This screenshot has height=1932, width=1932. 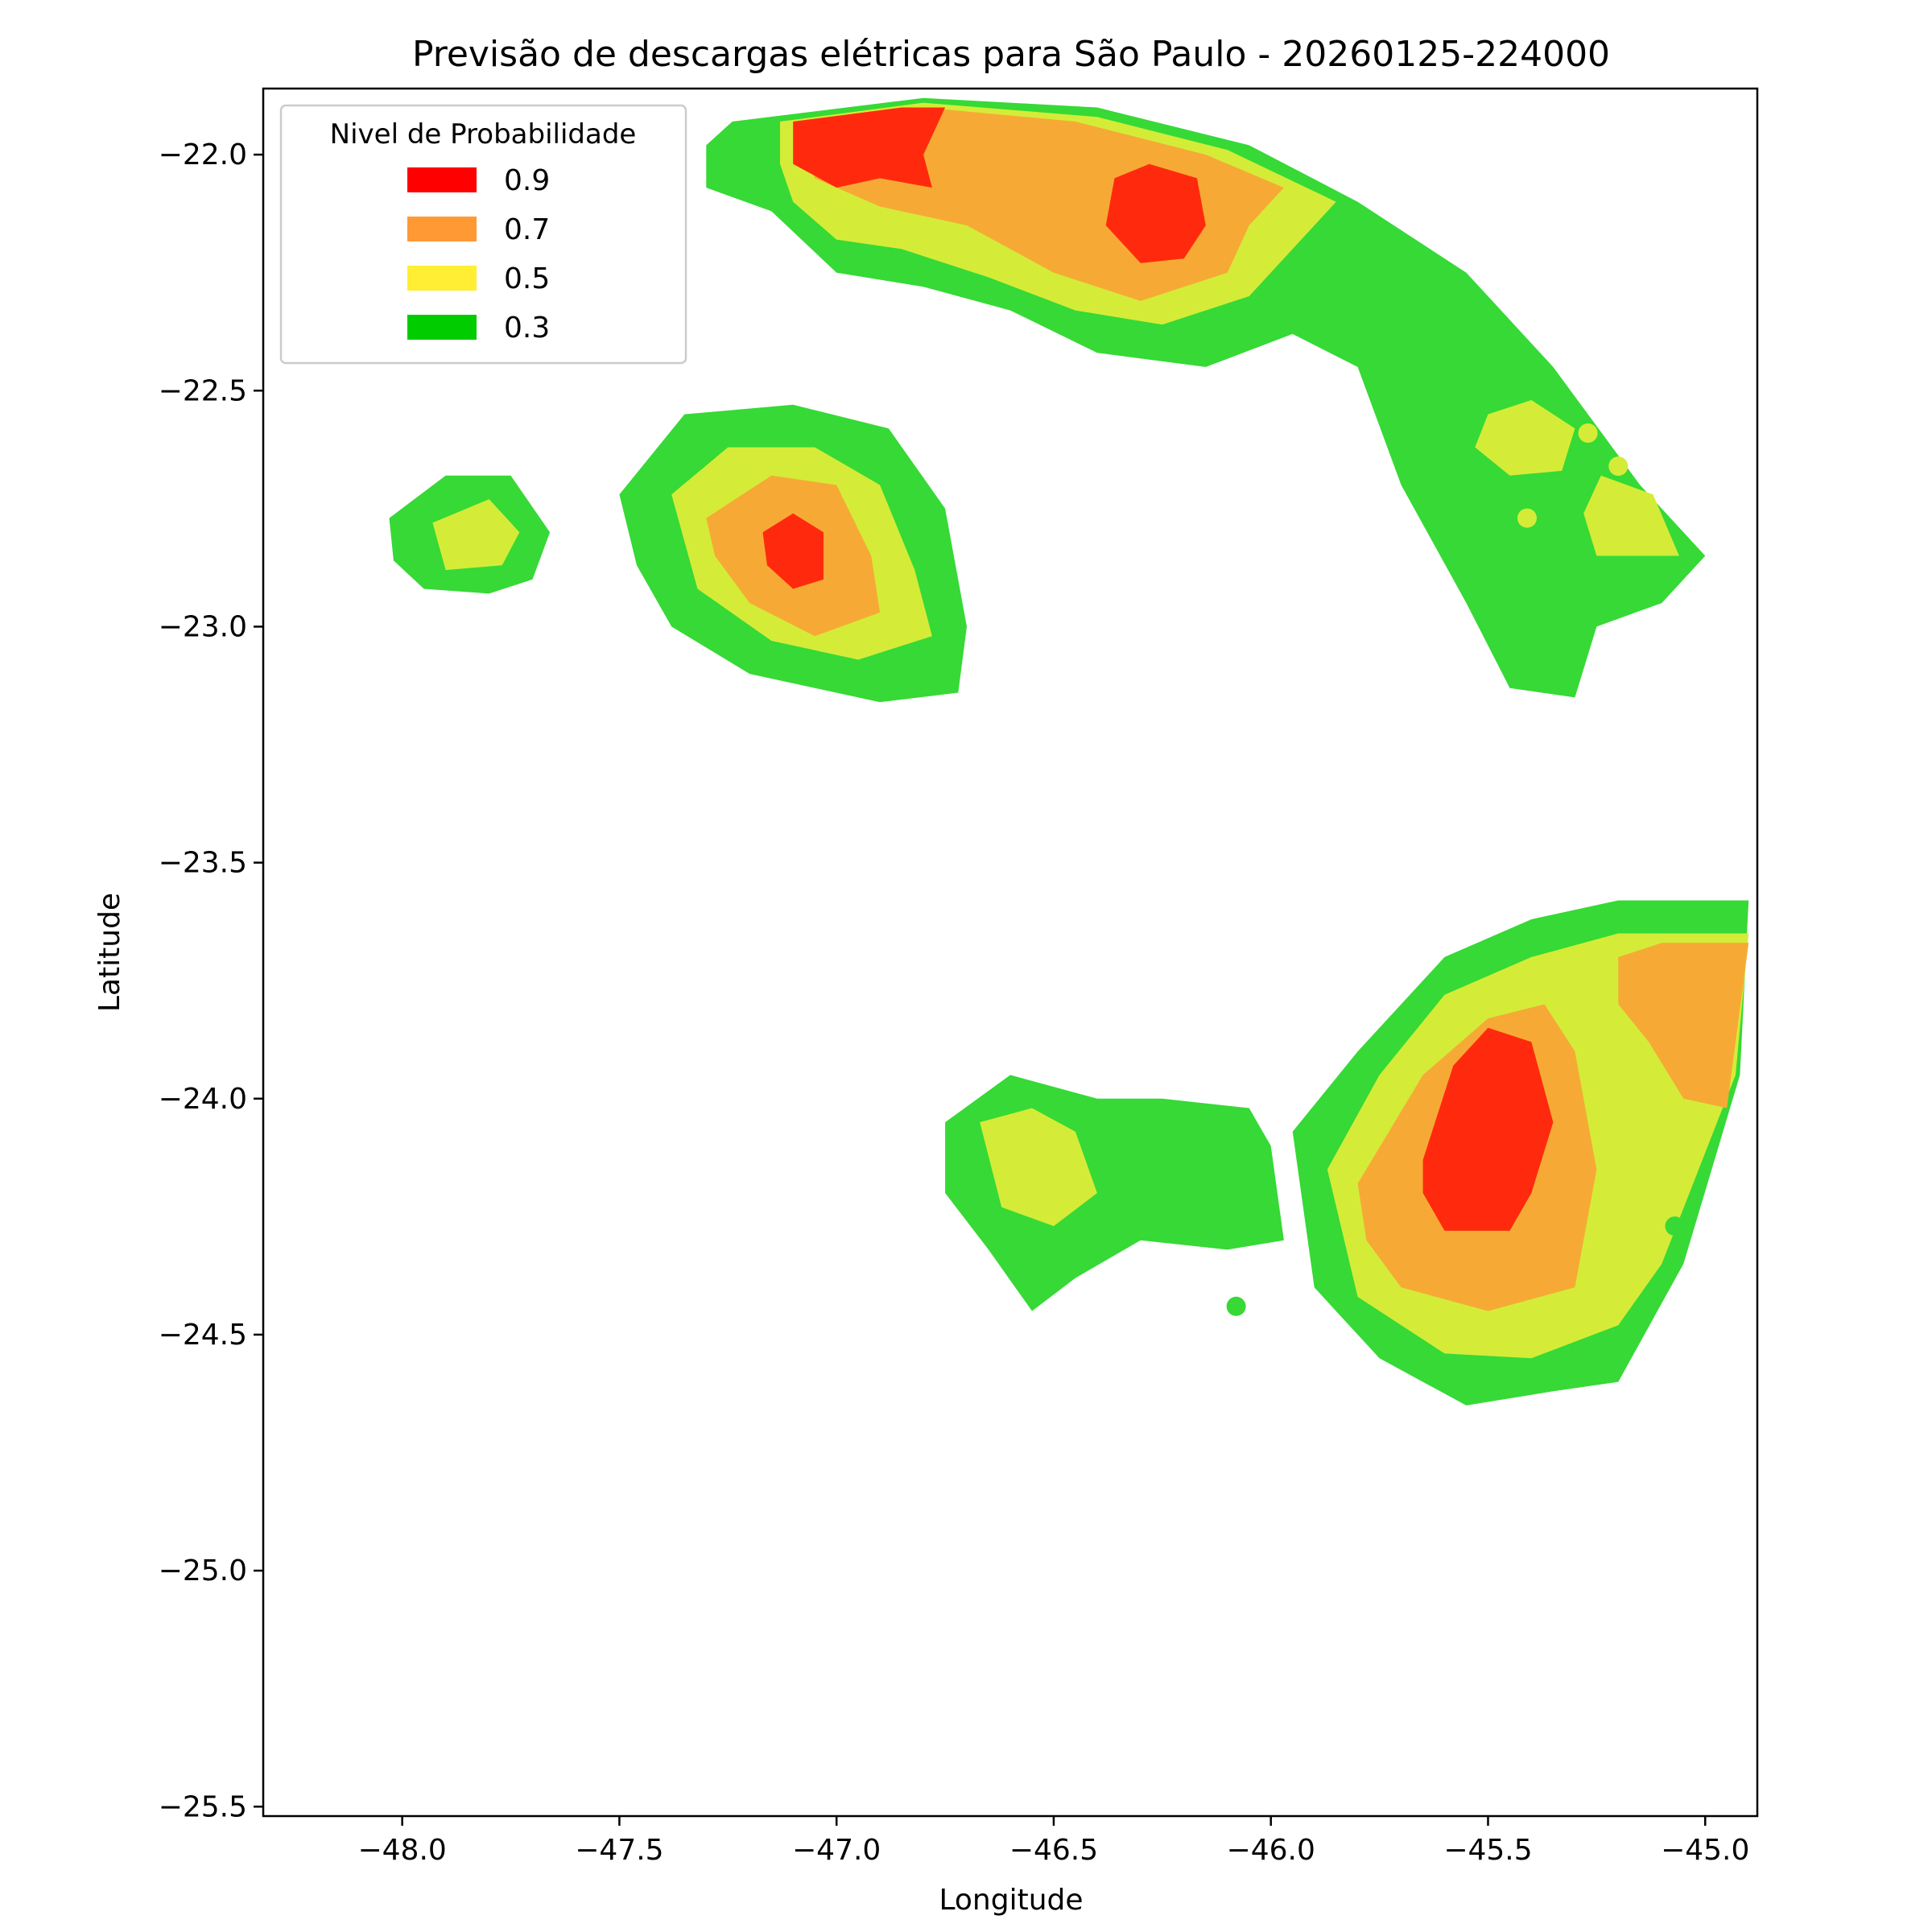 I want to click on legend-label: 0.3, so click(x=527, y=328).